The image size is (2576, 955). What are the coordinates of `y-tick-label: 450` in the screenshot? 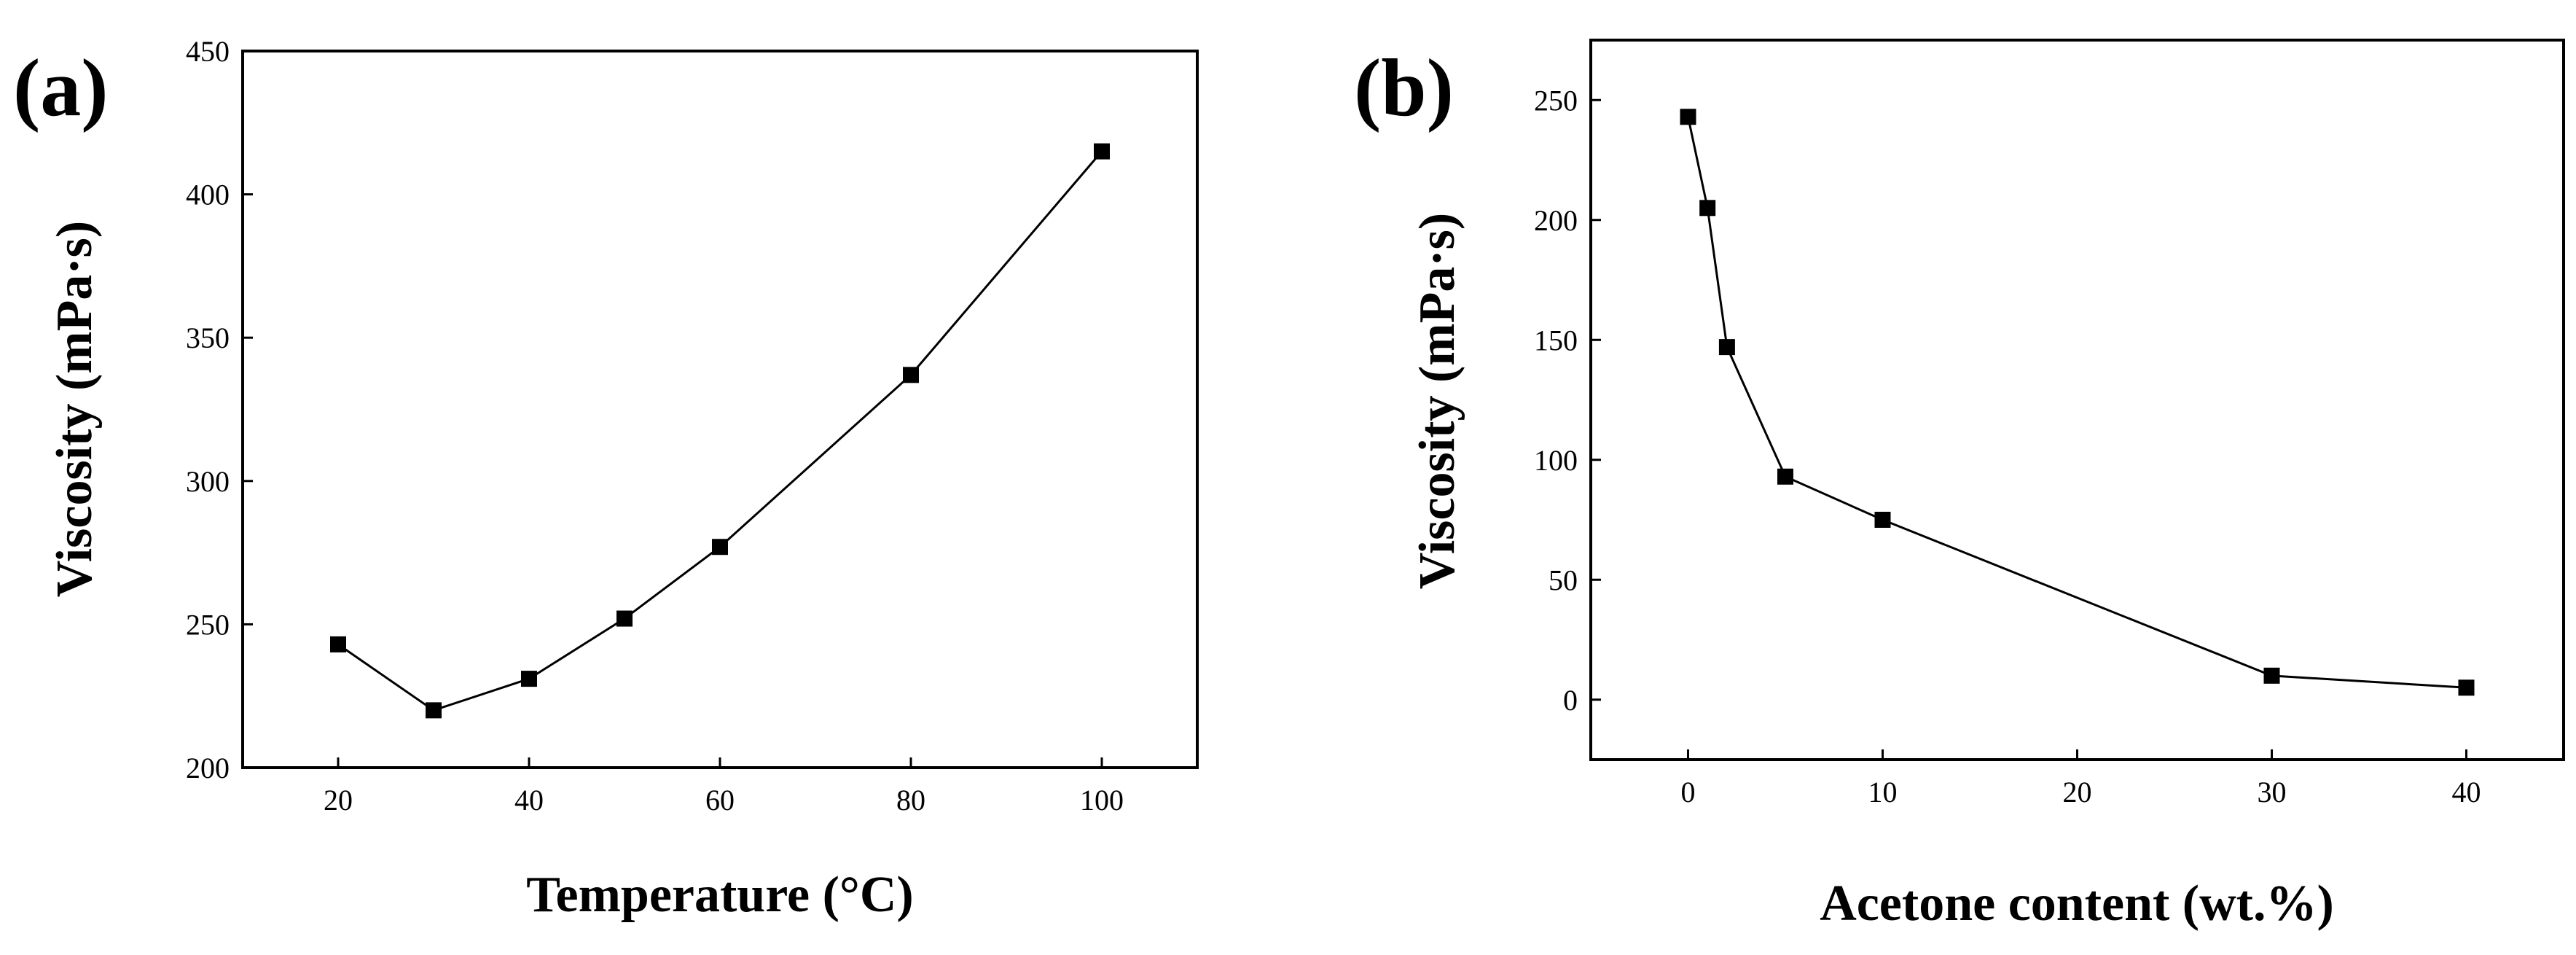 It's located at (208, 51).